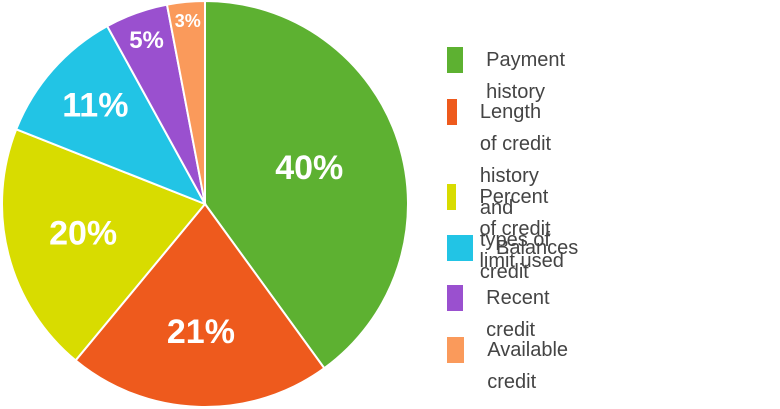 The width and height of the screenshot is (780, 409). Describe the element at coordinates (309, 168) in the screenshot. I see `value-label: 40%` at that location.